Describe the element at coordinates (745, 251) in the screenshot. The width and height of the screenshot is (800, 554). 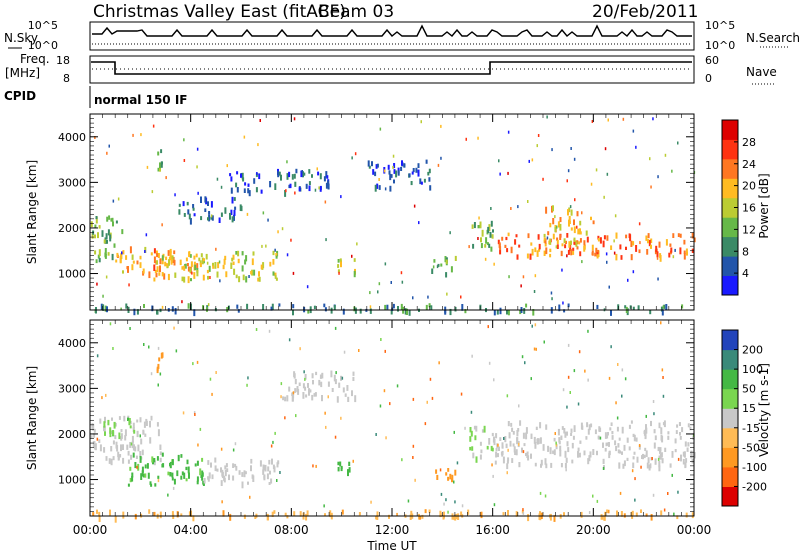
I see `colorbar-tick-label: 8` at that location.